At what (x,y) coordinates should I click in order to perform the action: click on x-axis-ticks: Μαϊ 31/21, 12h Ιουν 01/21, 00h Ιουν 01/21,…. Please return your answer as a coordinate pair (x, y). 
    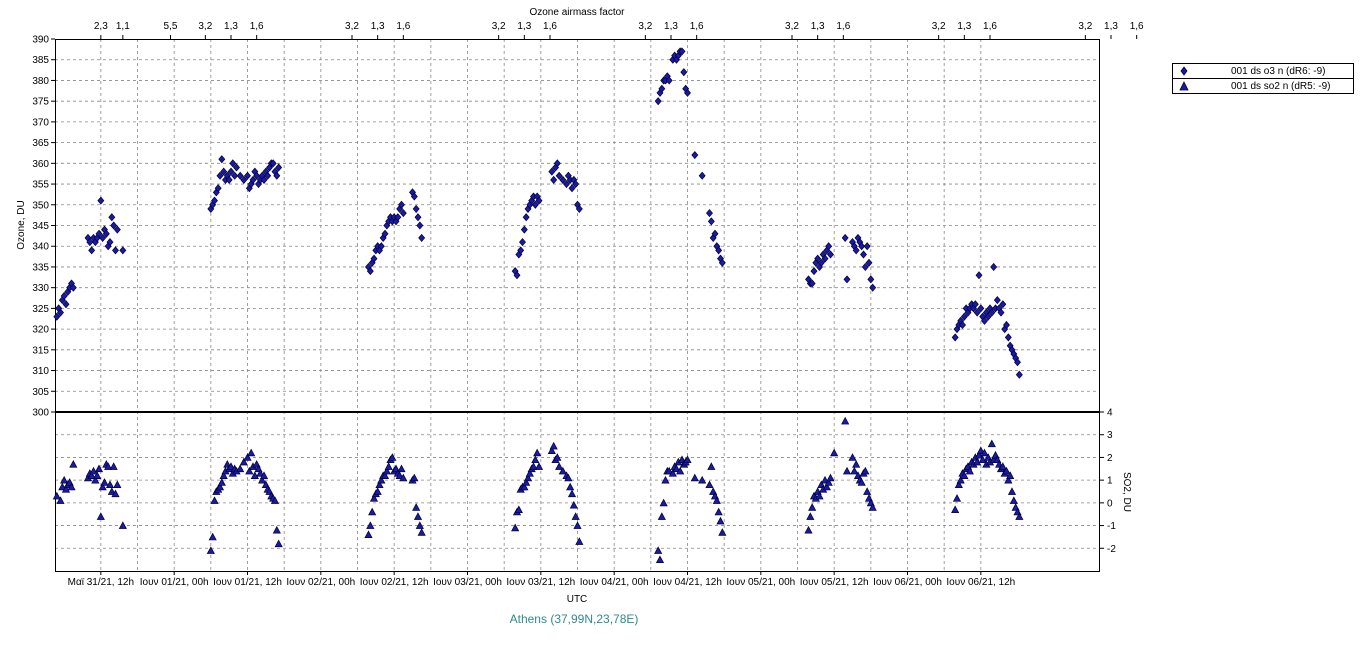
    Looking at the image, I should click on (541, 579).